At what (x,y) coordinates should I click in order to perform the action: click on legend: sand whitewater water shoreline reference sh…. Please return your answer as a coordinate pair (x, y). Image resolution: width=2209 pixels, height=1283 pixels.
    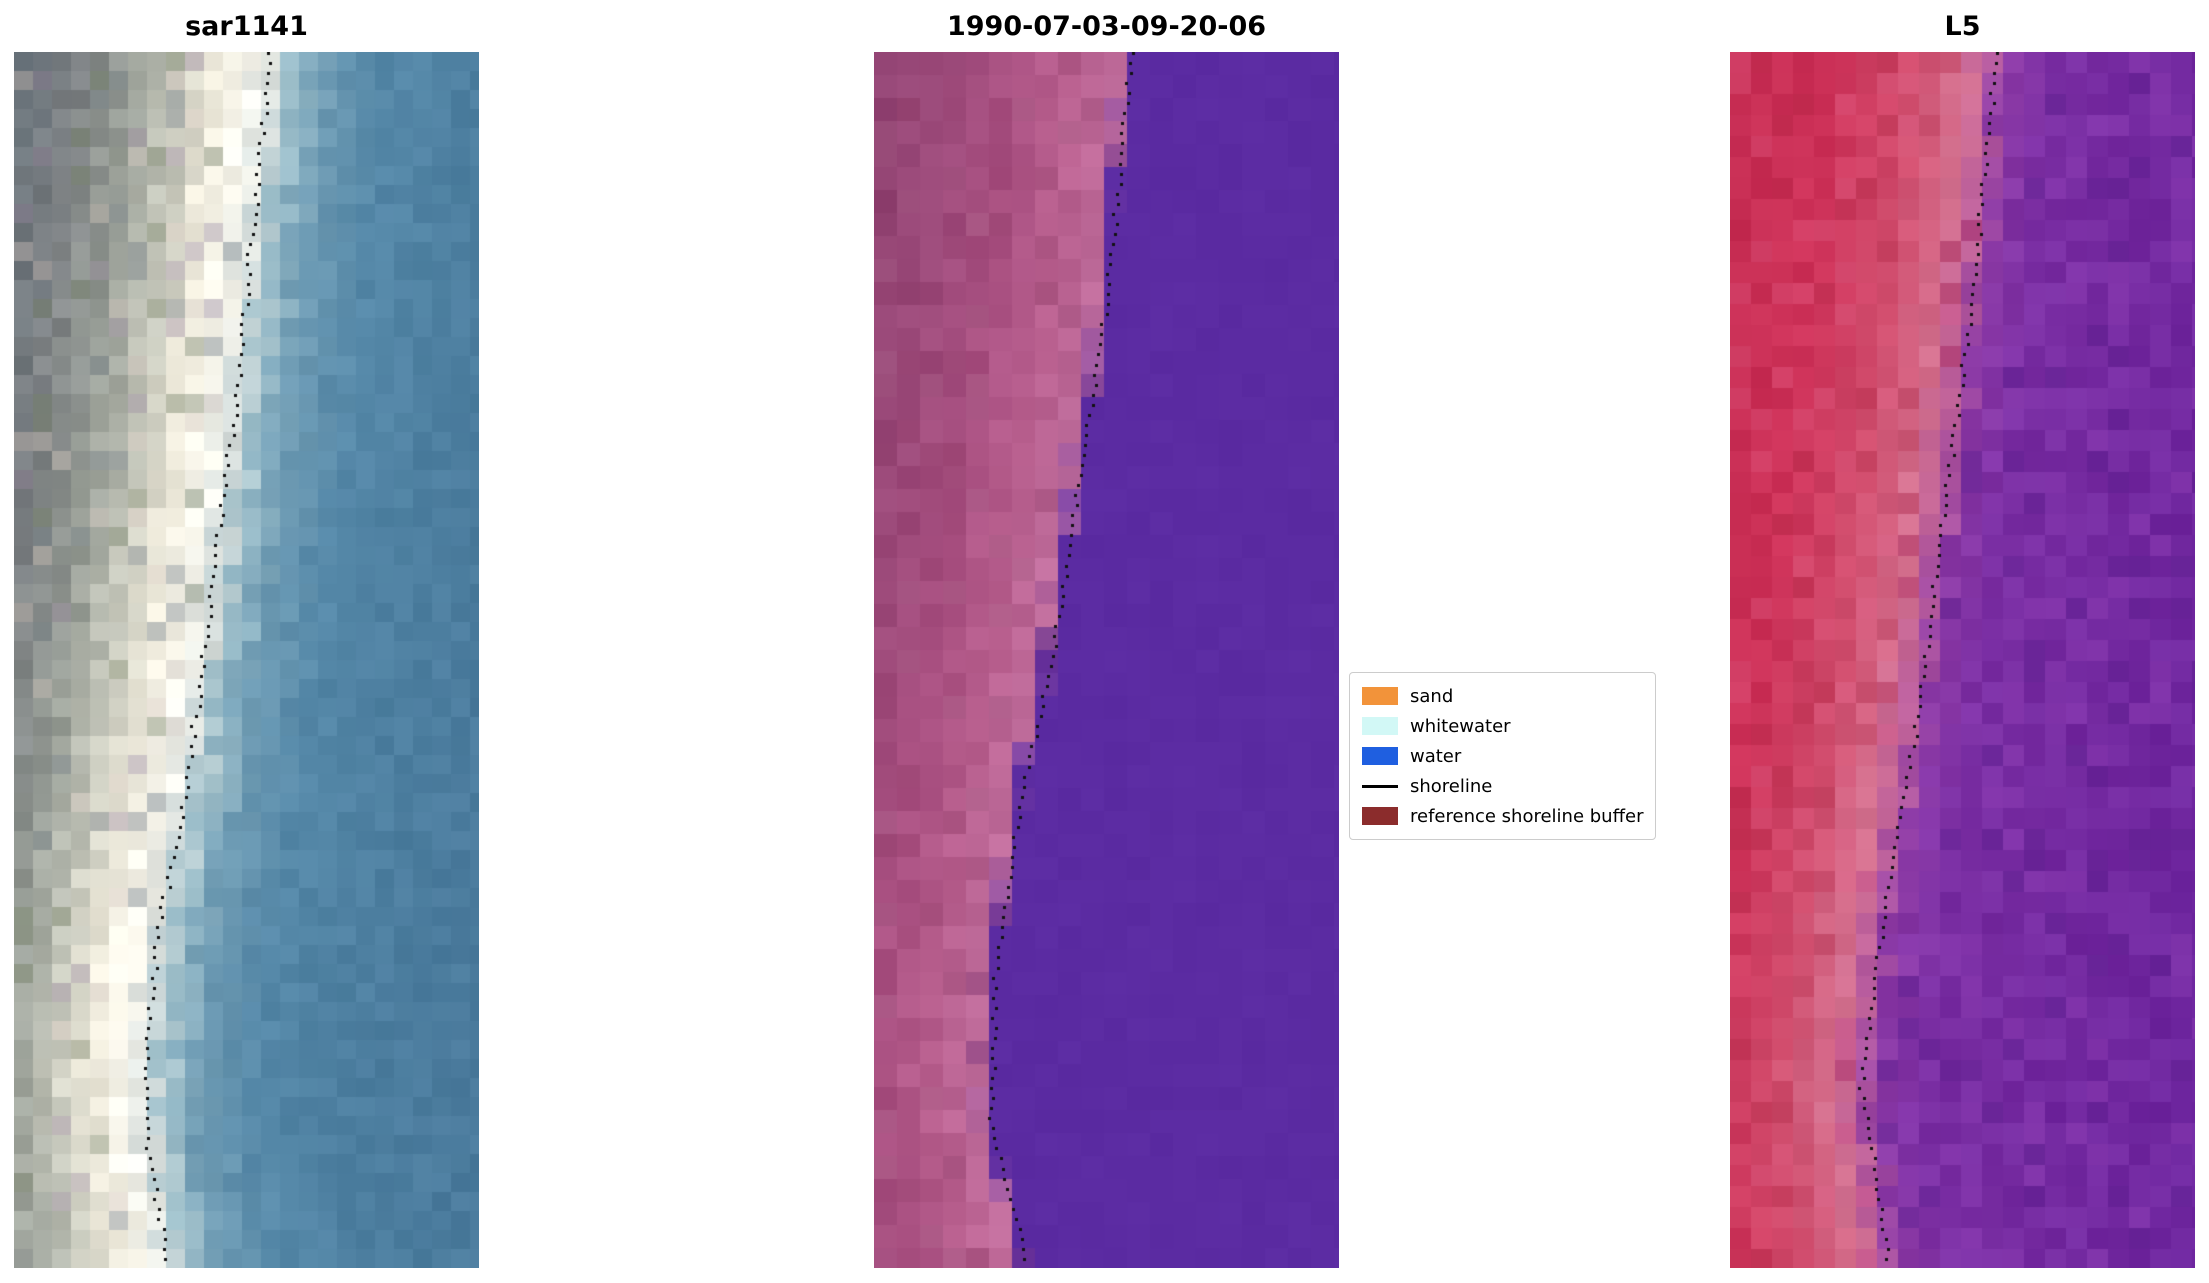
    Looking at the image, I should click on (1503, 756).